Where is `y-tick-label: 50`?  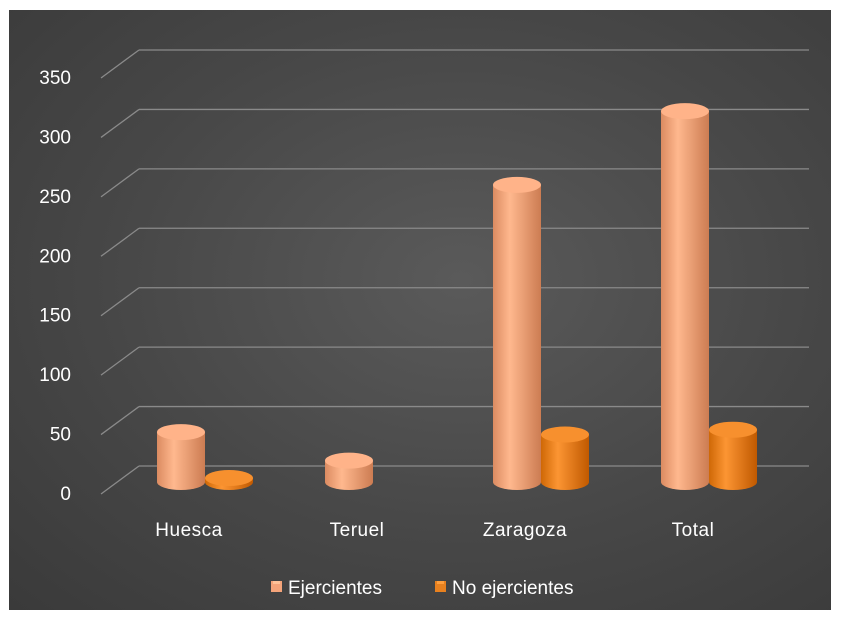 y-tick-label: 50 is located at coordinates (60, 435).